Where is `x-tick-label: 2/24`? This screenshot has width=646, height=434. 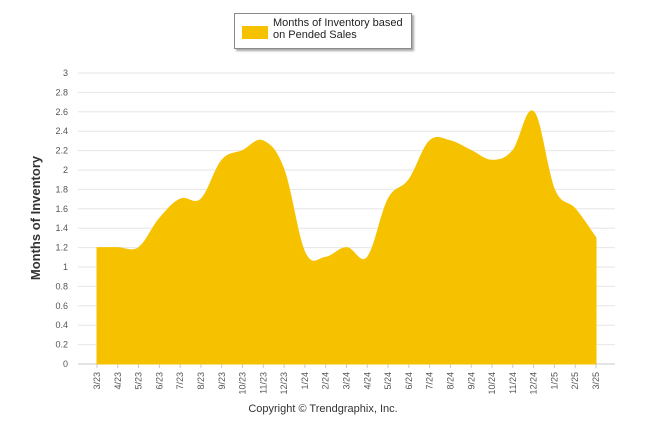 x-tick-label: 2/24 is located at coordinates (326, 381).